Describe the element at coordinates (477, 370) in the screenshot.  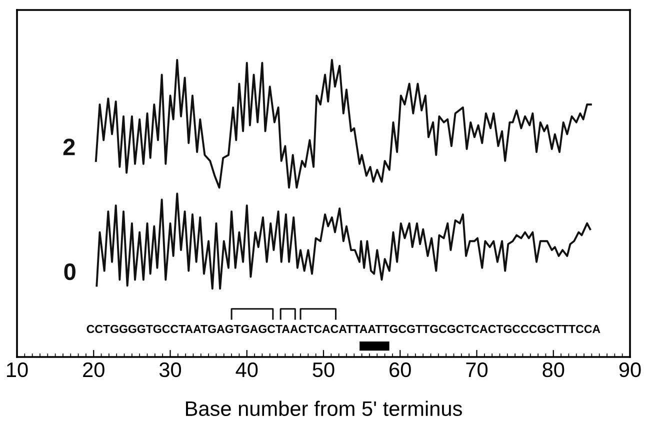
I see `x-tick-label: 70` at that location.